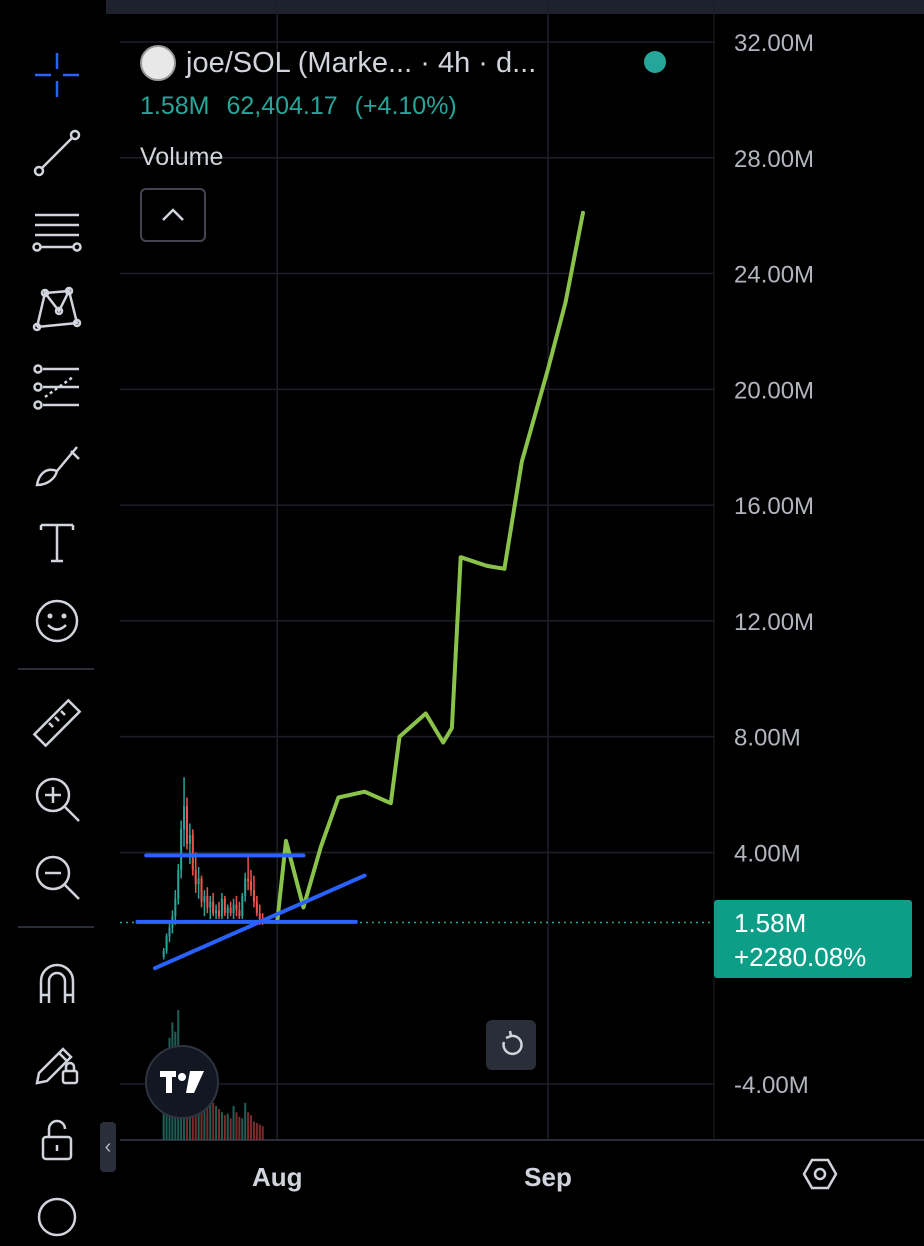 Image resolution: width=924 pixels, height=1246 pixels. What do you see at coordinates (774, 275) in the screenshot?
I see `y-tick-label: 24.00M` at bounding box center [774, 275].